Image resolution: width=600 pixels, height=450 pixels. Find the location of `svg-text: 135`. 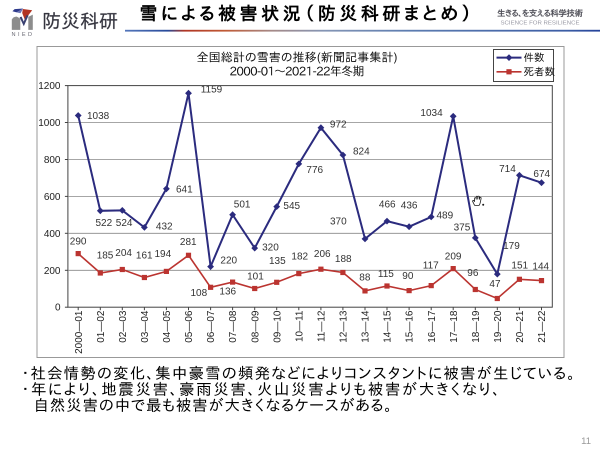

svg-text: 135 is located at coordinates (277, 261).